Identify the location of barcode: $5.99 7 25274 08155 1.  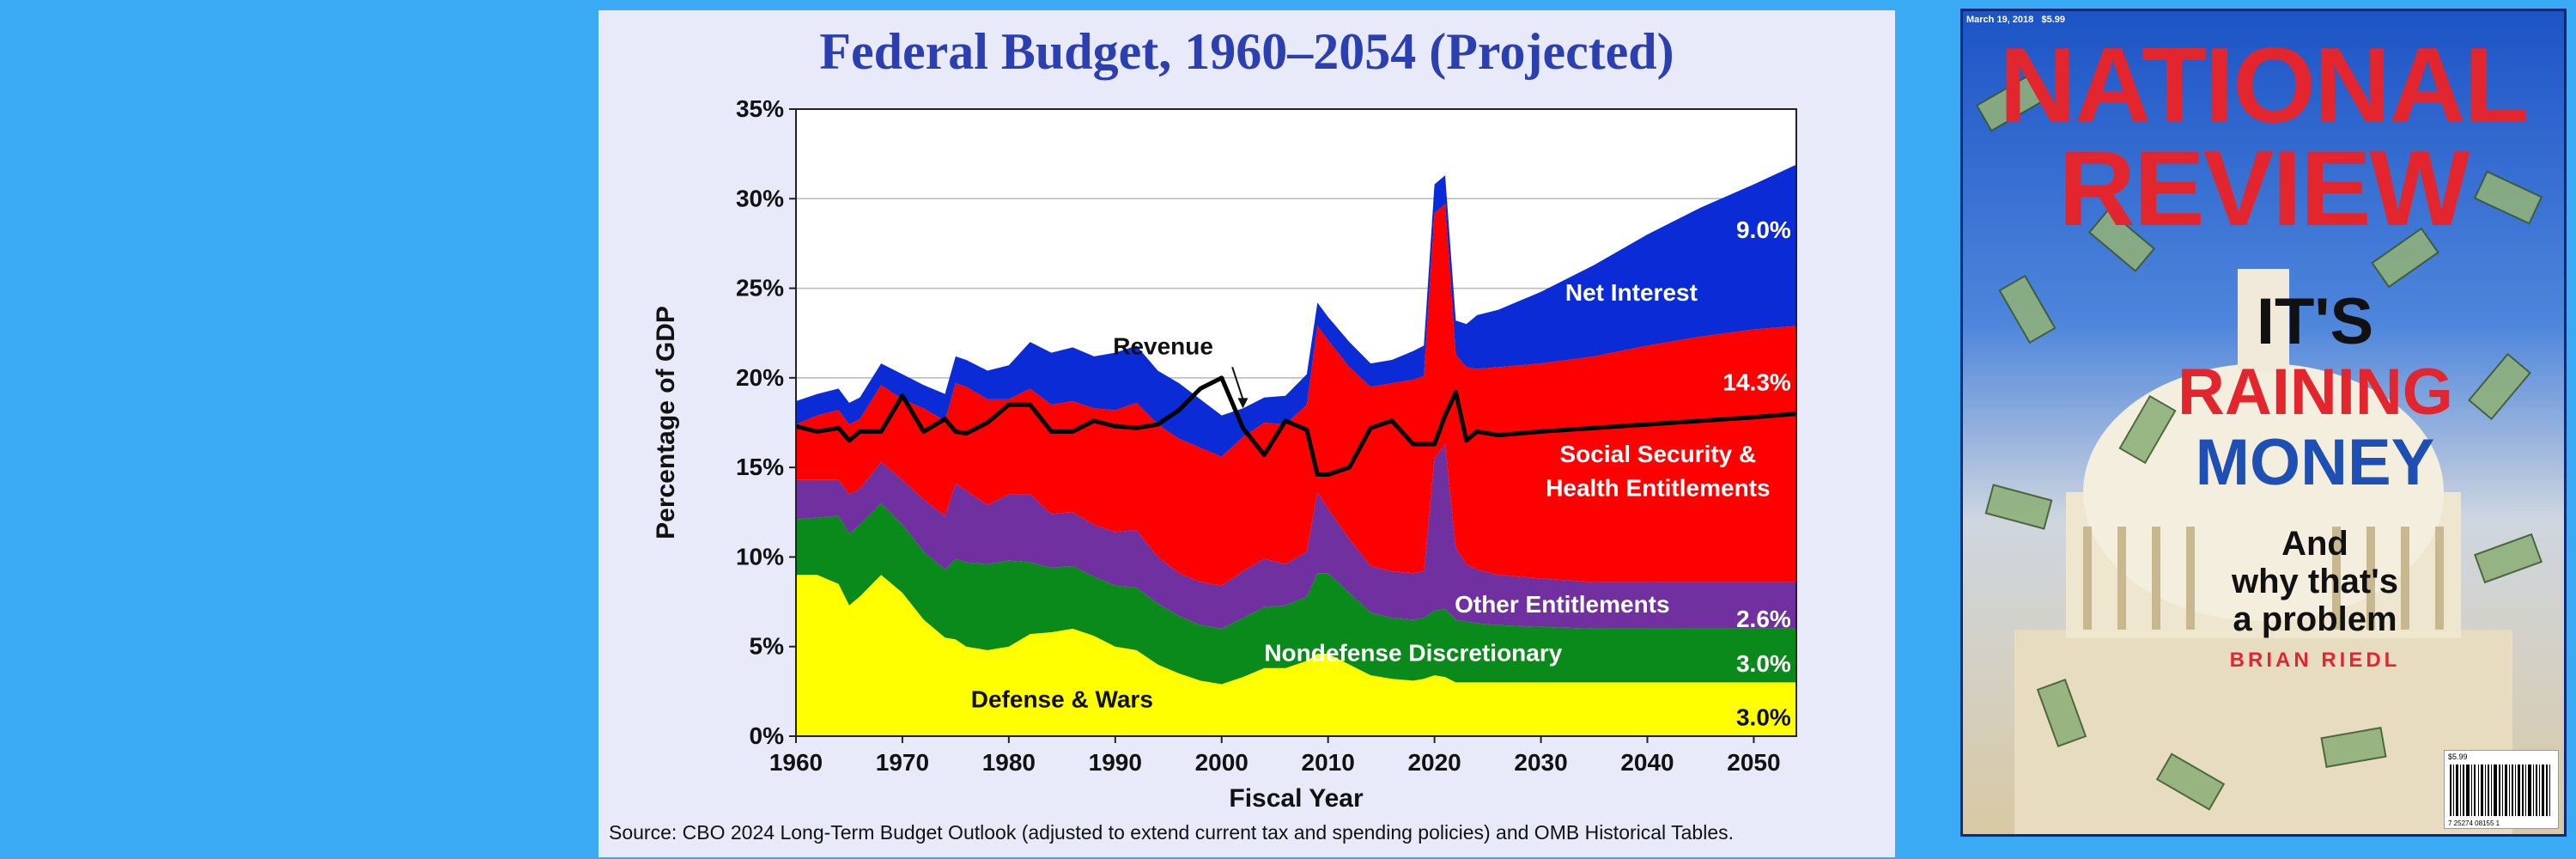
(2501, 789).